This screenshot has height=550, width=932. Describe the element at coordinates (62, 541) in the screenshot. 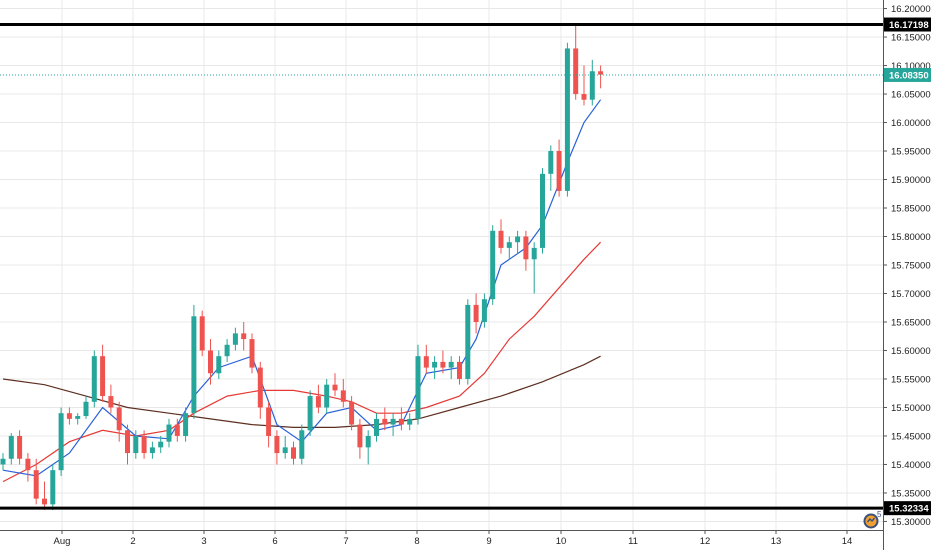

I see `time-tick-label: Aug` at that location.